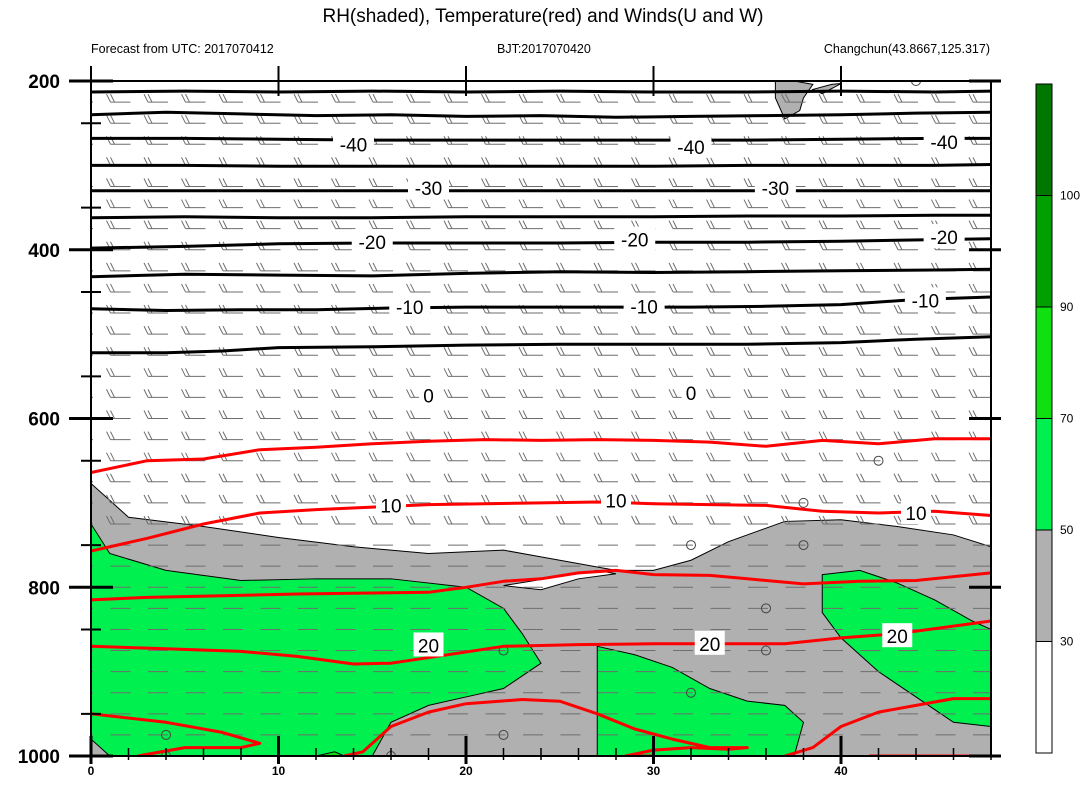 The width and height of the screenshot is (1087, 806). What do you see at coordinates (691, 394) in the screenshot?
I see `contour-label: 0` at bounding box center [691, 394].